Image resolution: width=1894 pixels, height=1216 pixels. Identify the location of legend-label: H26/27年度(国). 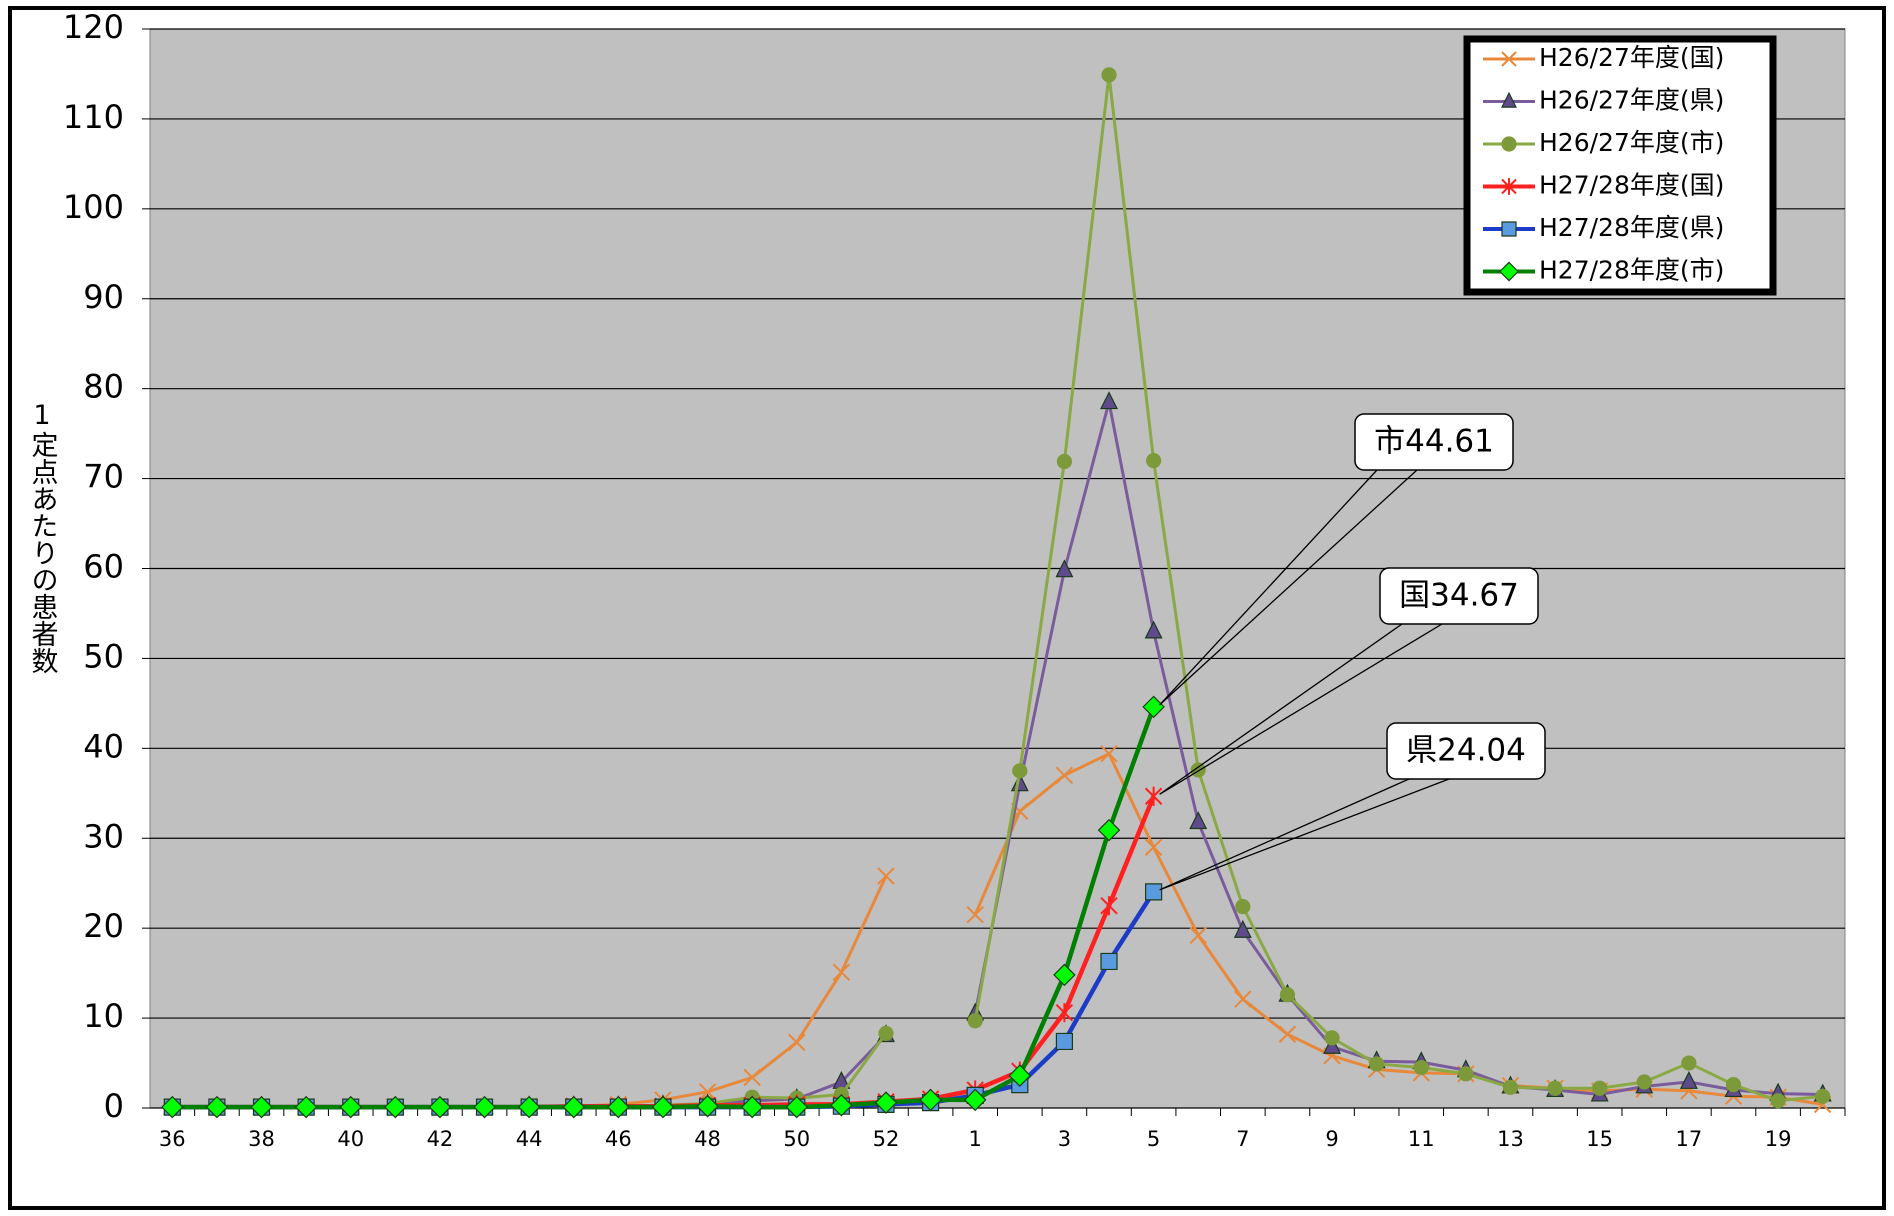
(1631, 57).